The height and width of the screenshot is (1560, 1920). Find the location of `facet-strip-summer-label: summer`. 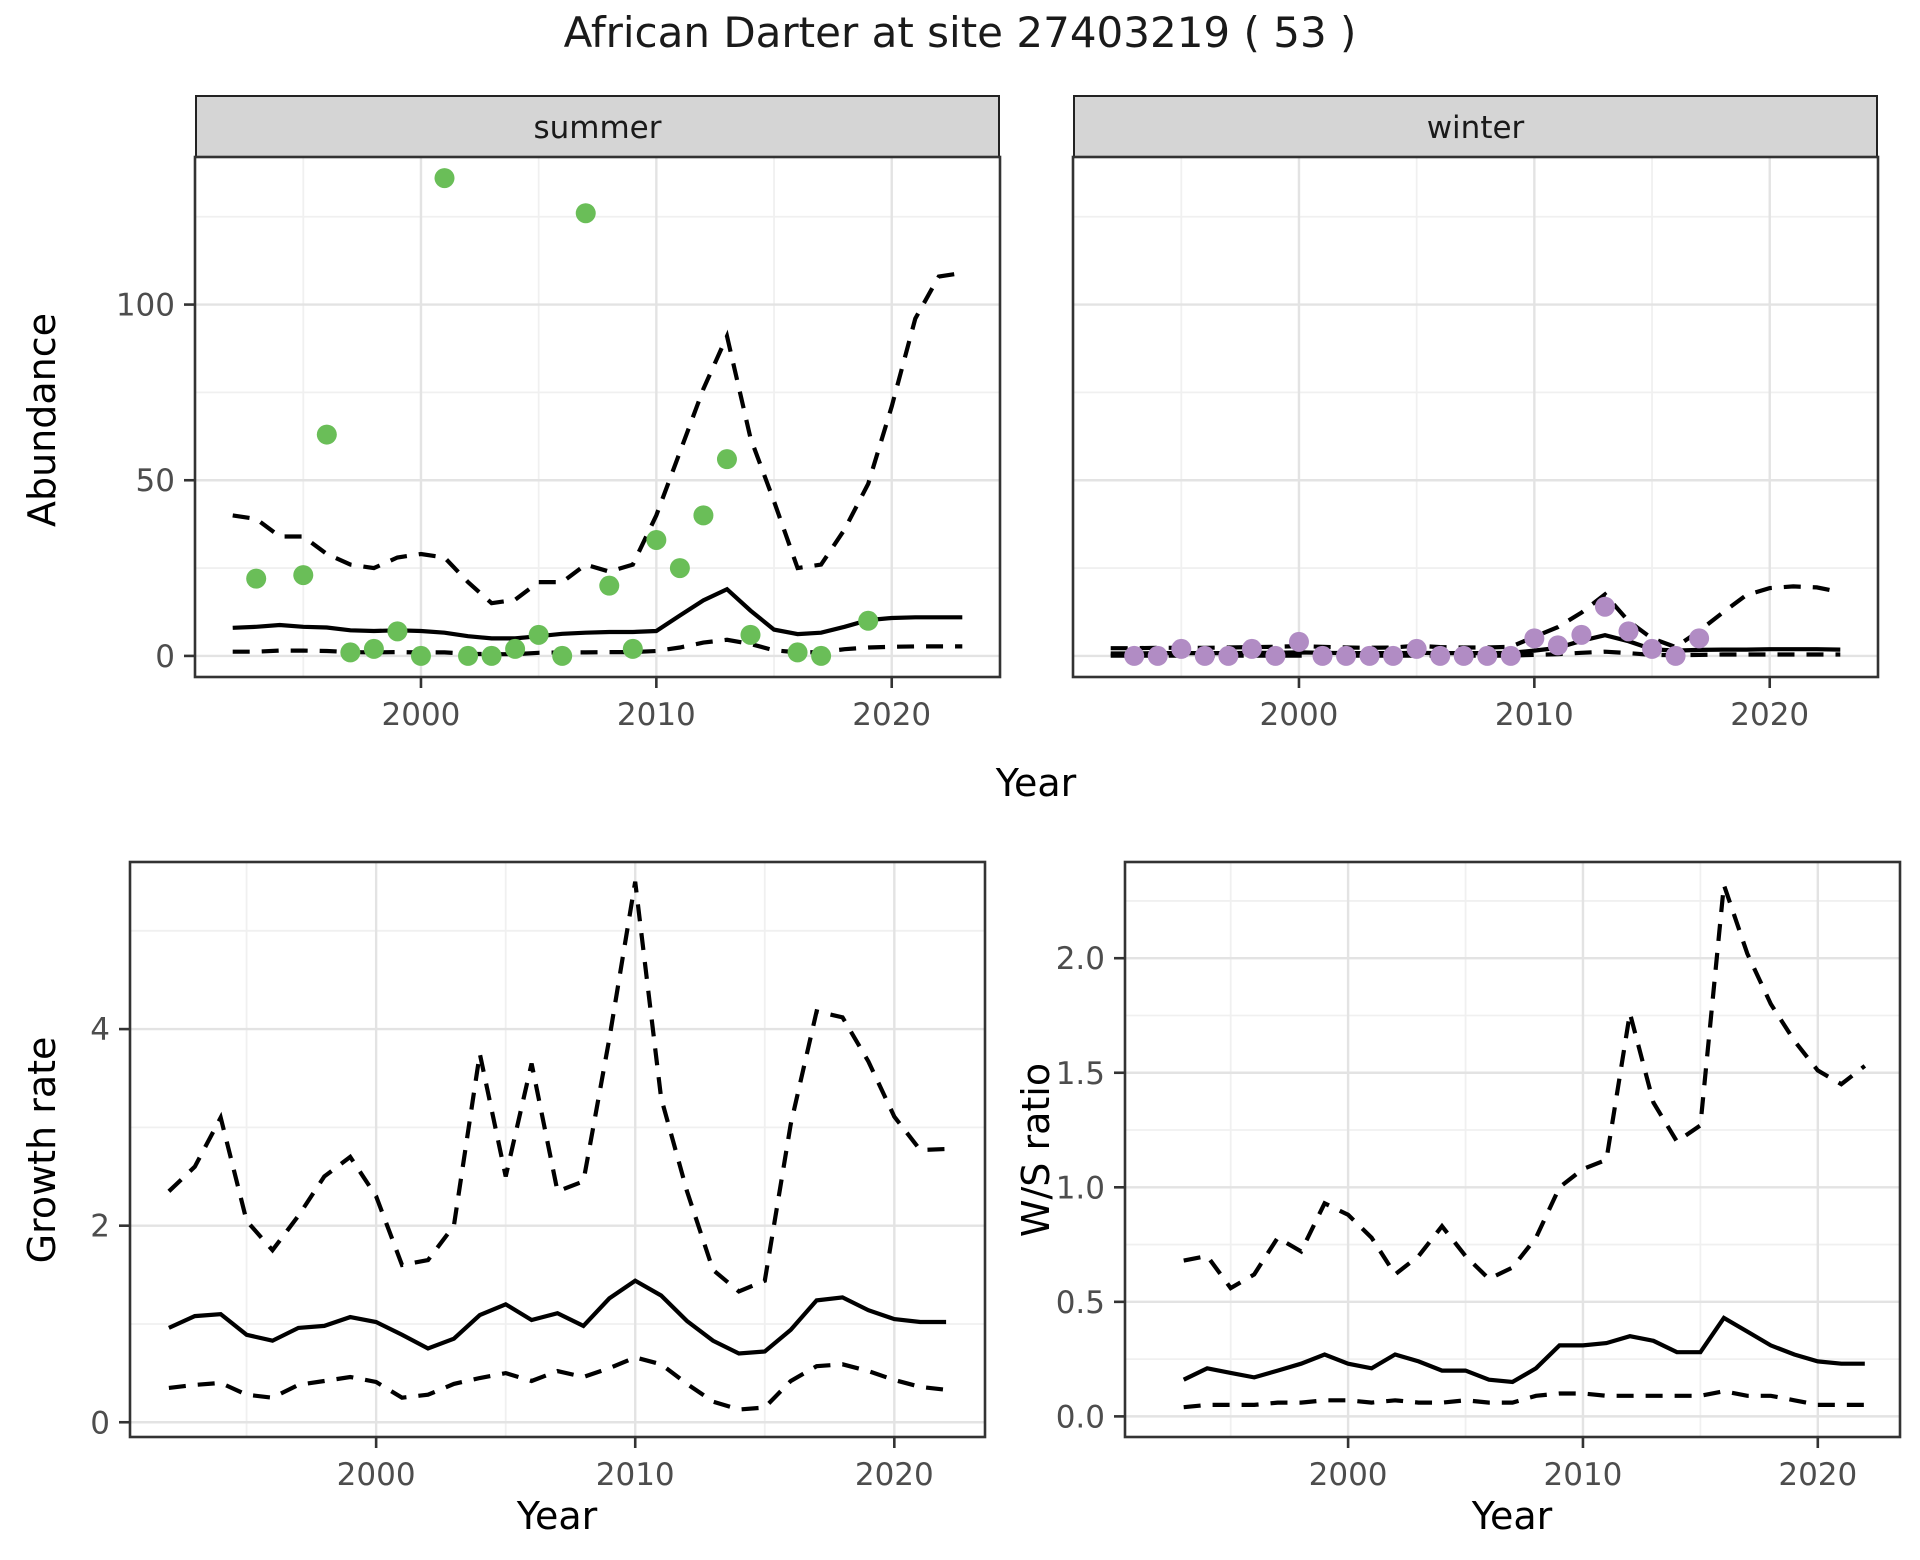

facet-strip-summer-label: summer is located at coordinates (597, 128).